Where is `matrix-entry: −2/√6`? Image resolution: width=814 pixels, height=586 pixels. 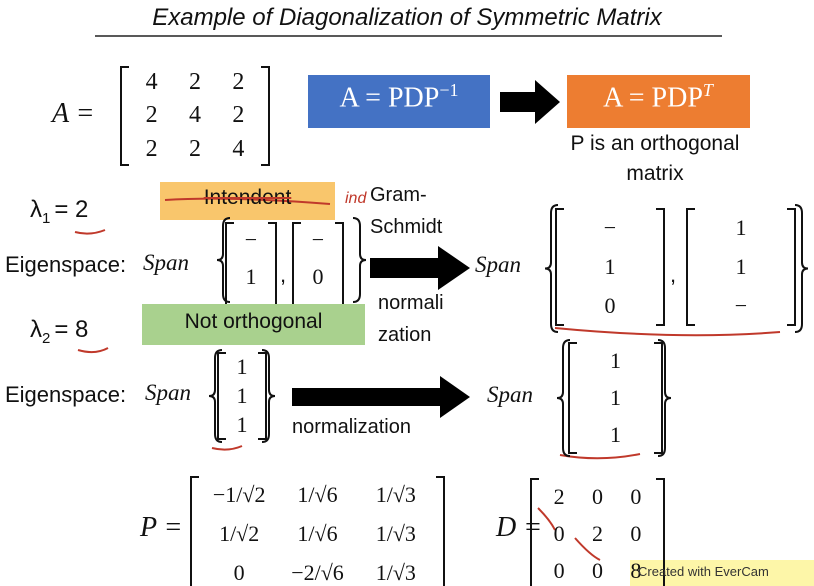
matrix-entry: −2/√6 is located at coordinates (317, 572).